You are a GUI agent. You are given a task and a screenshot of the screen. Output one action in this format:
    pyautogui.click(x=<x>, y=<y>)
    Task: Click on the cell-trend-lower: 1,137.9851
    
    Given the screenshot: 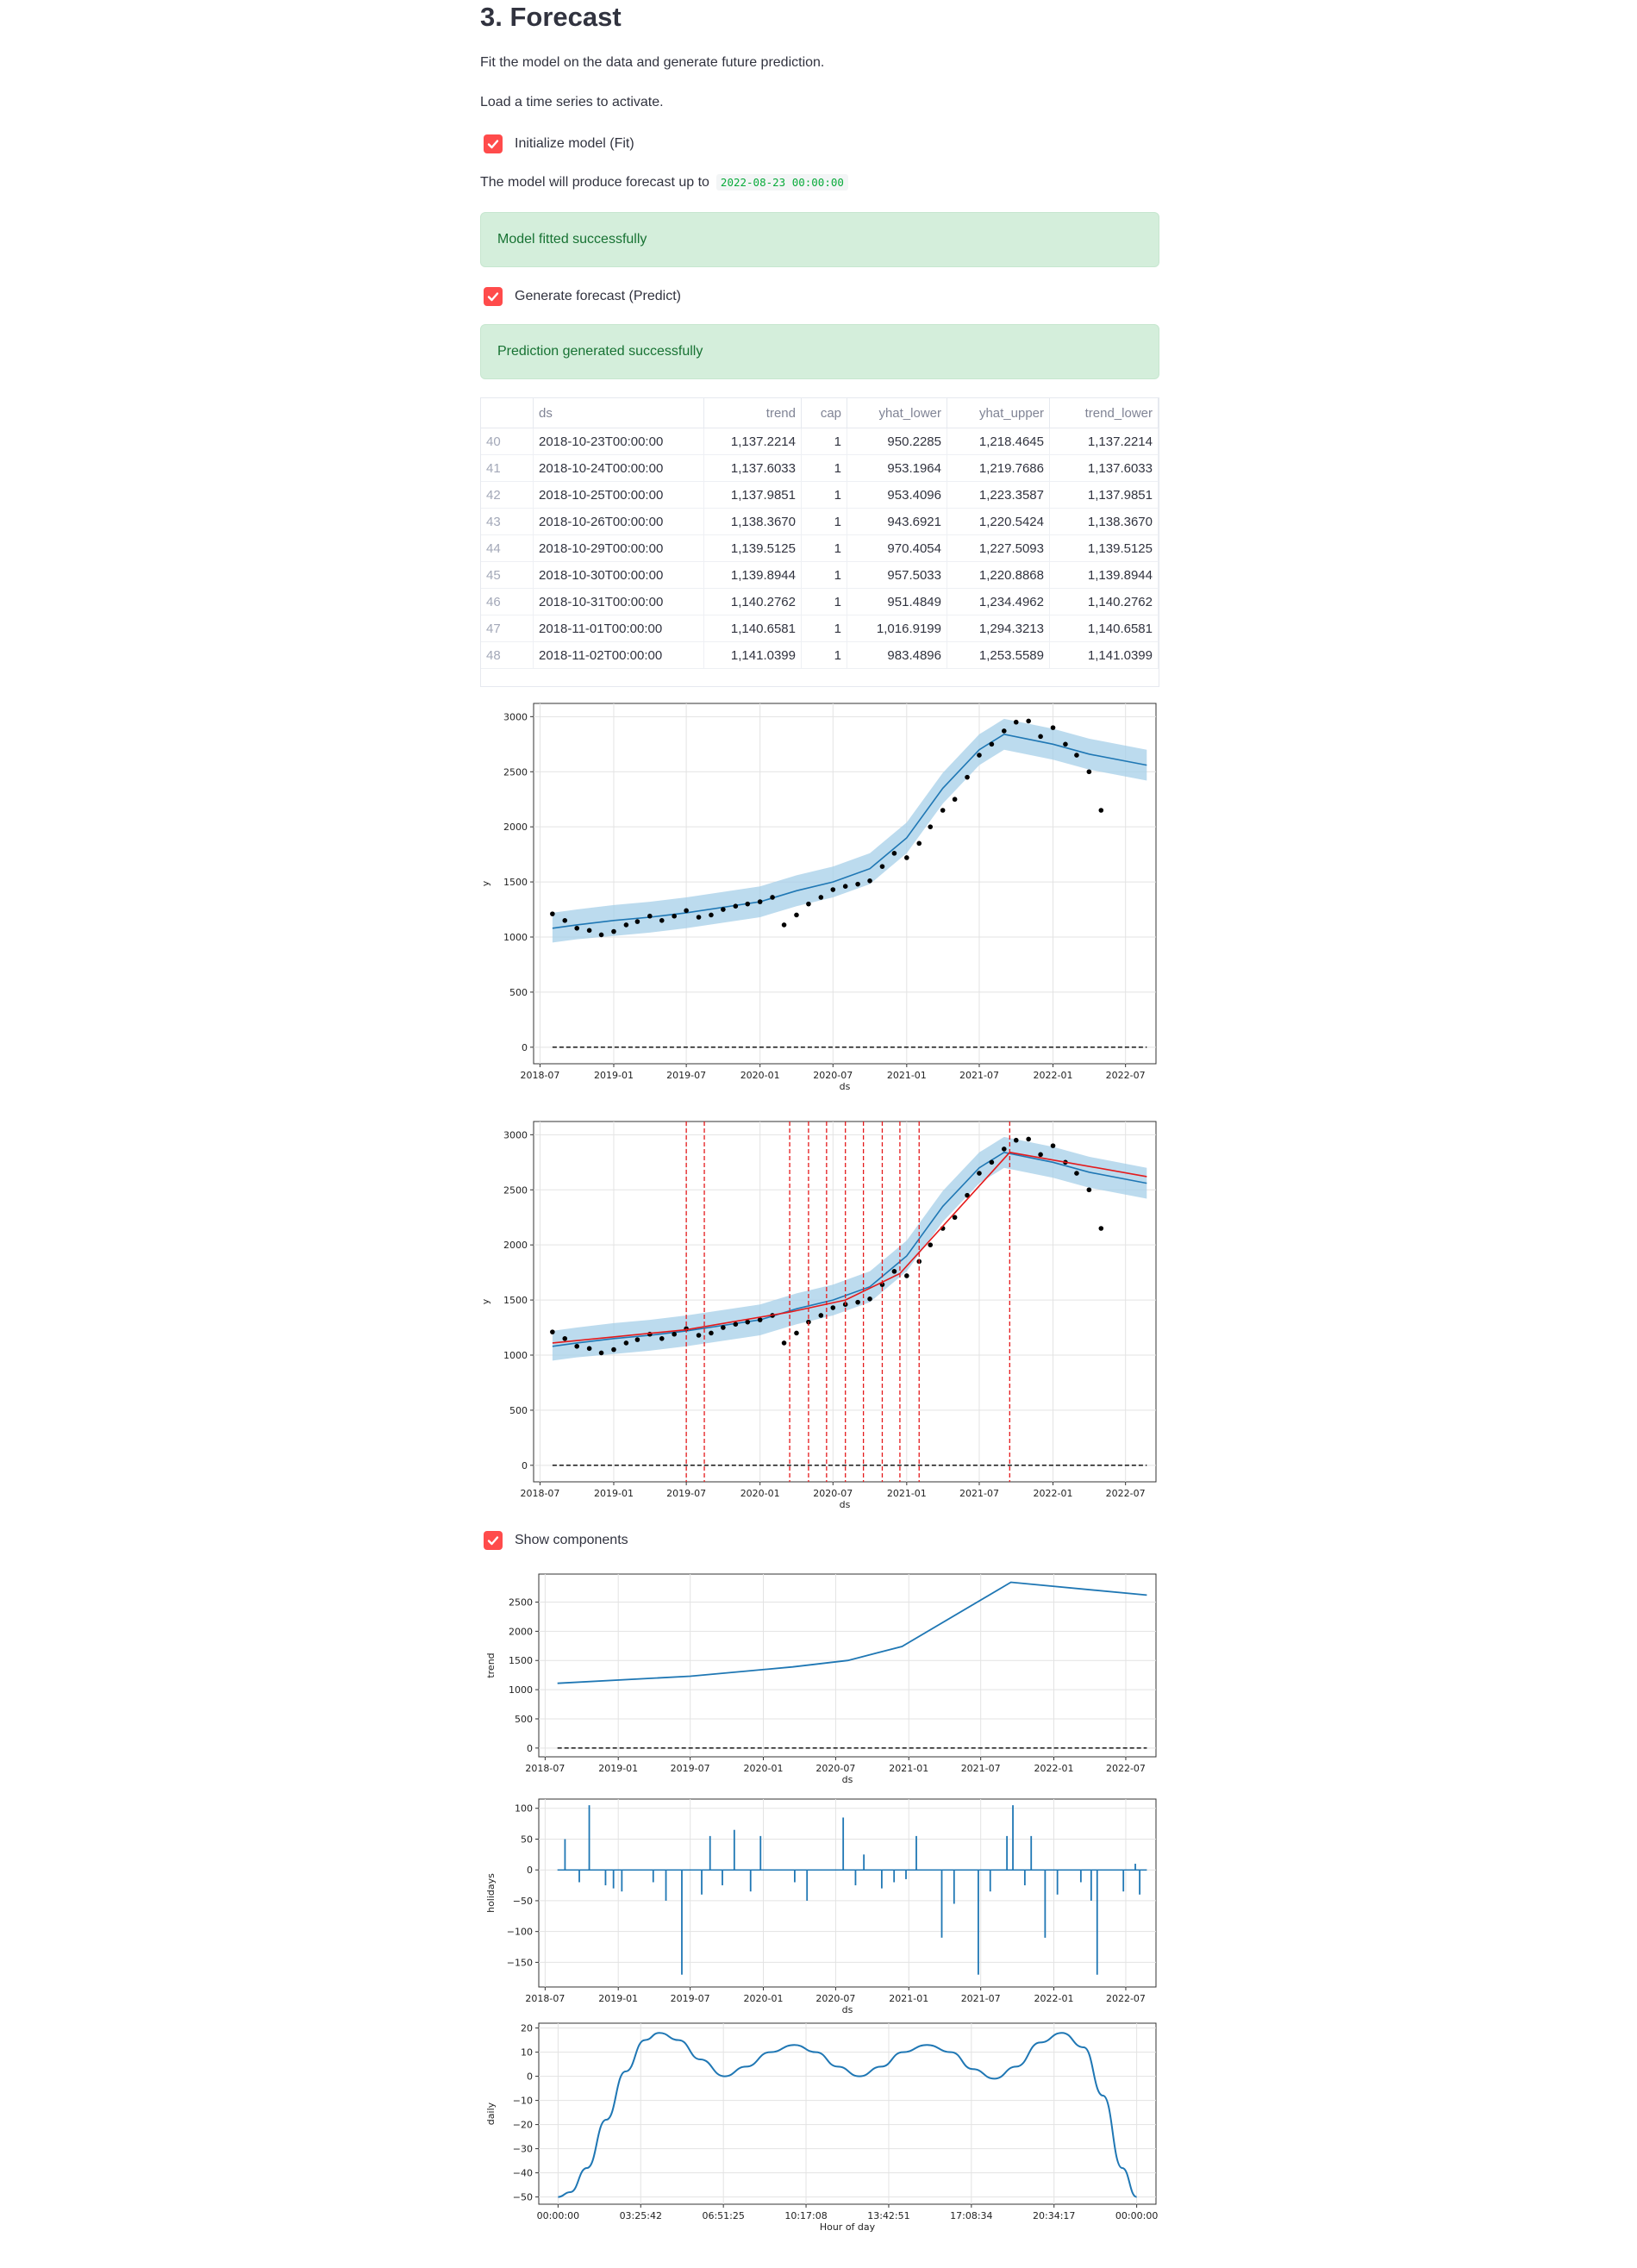 What is the action you would take?
    pyautogui.click(x=1104, y=495)
    